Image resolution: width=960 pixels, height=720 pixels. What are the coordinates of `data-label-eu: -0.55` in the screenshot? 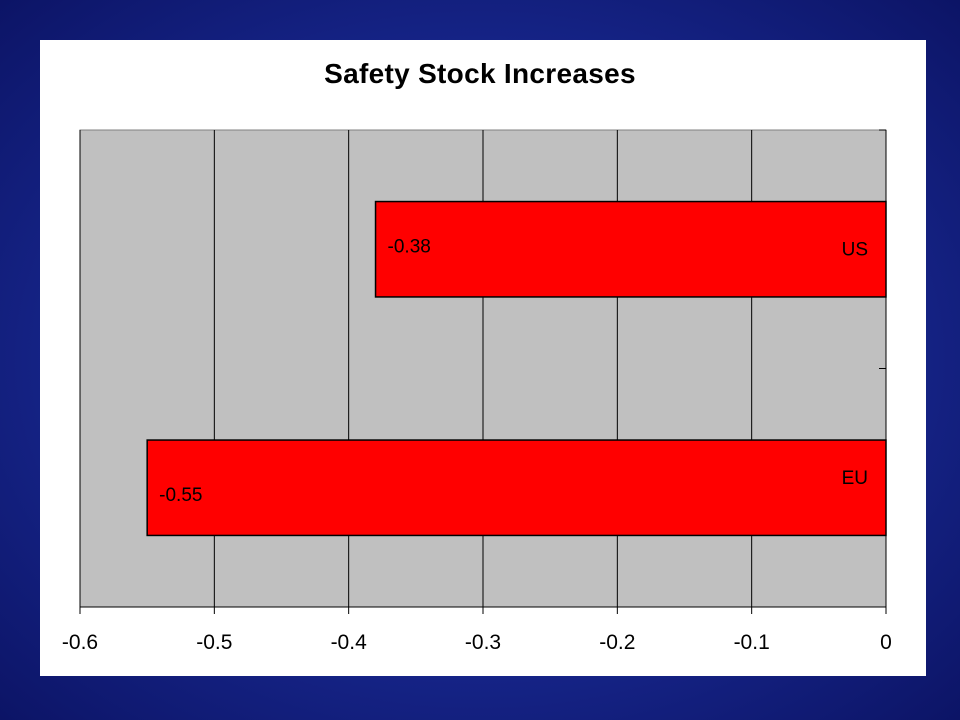 It's located at (180, 495).